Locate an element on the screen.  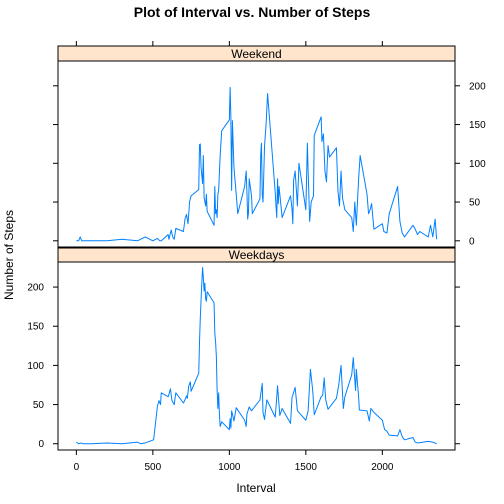
y-tick-label-weekend-0: 0 is located at coordinates (472, 241).